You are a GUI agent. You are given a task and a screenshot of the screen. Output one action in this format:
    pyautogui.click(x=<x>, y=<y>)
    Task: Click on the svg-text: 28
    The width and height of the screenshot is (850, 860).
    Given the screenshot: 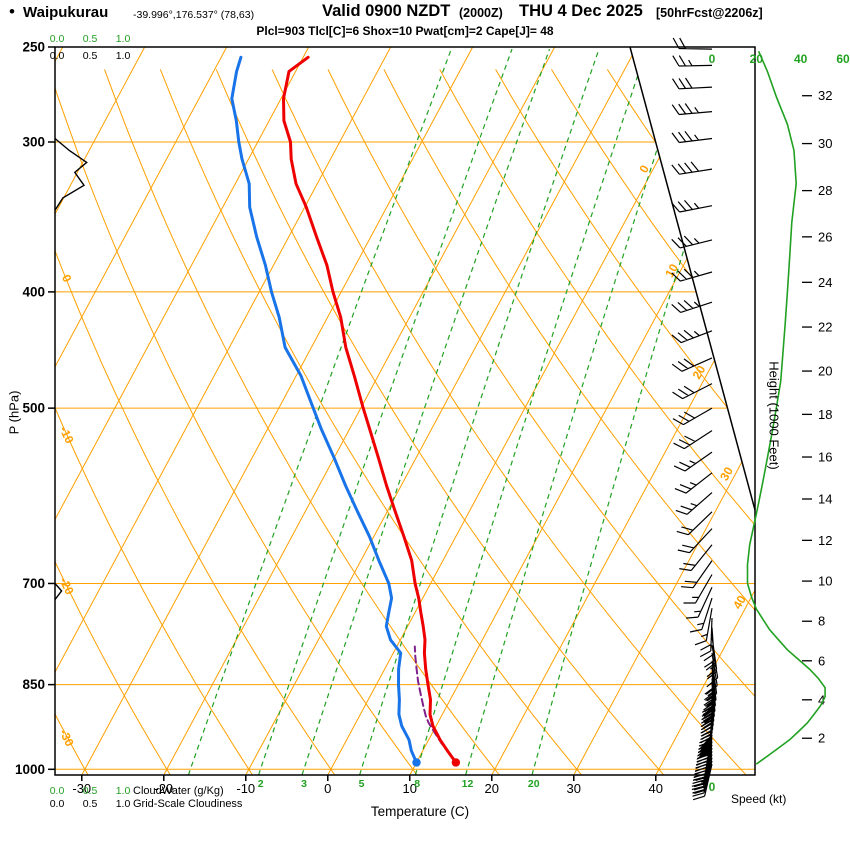 What is the action you would take?
    pyautogui.click(x=825, y=190)
    